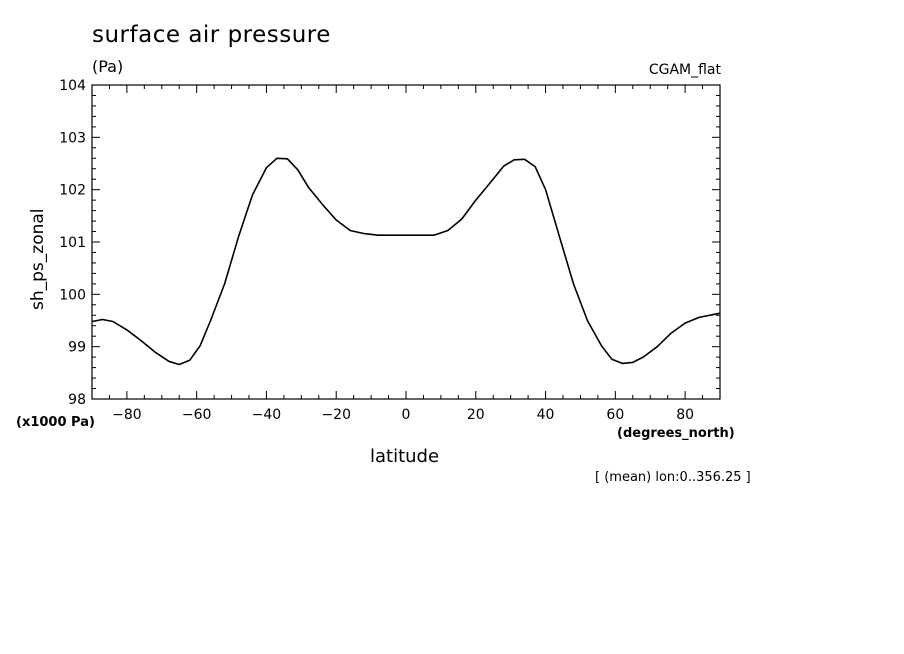 The image size is (904, 654). Describe the element at coordinates (72, 295) in the screenshot. I see `y-tick-label: 100` at that location.